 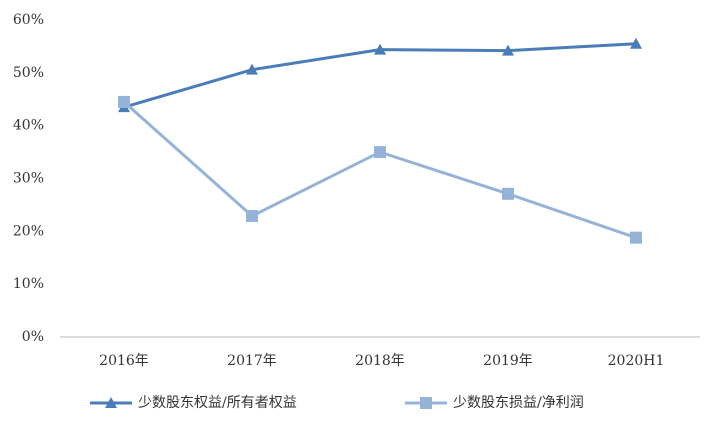 What do you see at coordinates (28, 73) in the screenshot?
I see `y-tick-label: 50%` at bounding box center [28, 73].